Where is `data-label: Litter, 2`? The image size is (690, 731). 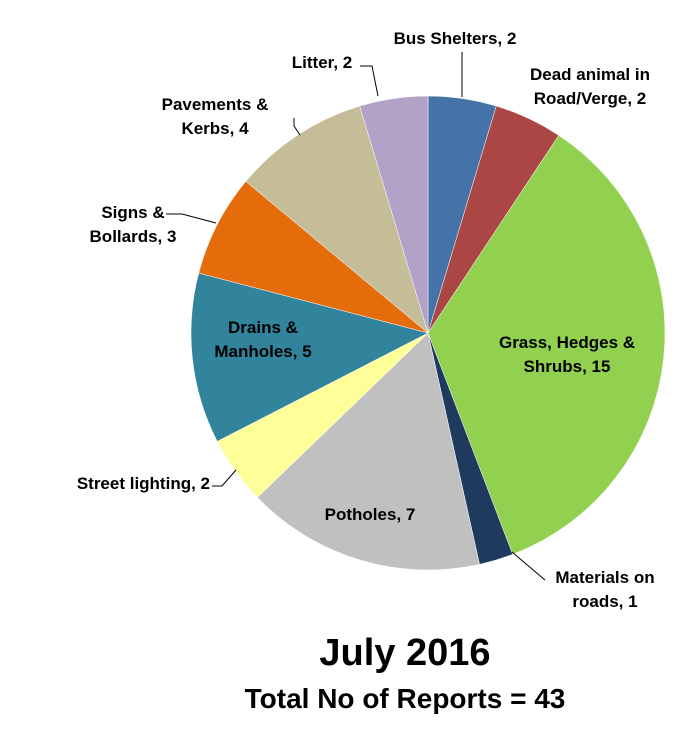 data-label: Litter, 2 is located at coordinates (322, 62).